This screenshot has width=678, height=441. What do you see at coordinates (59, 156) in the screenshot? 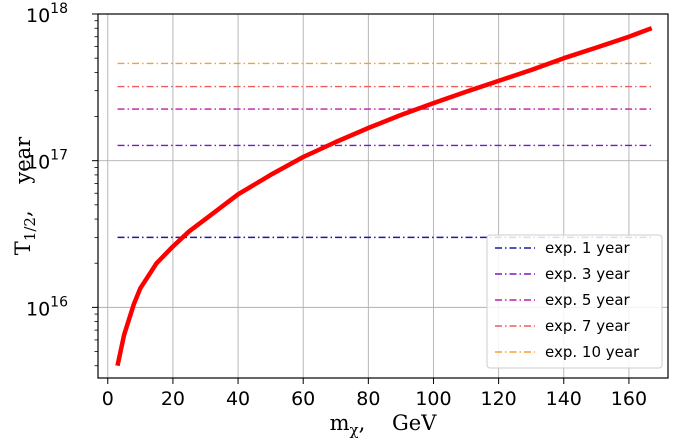
I see `y-tick-exponent: 17` at bounding box center [59, 156].